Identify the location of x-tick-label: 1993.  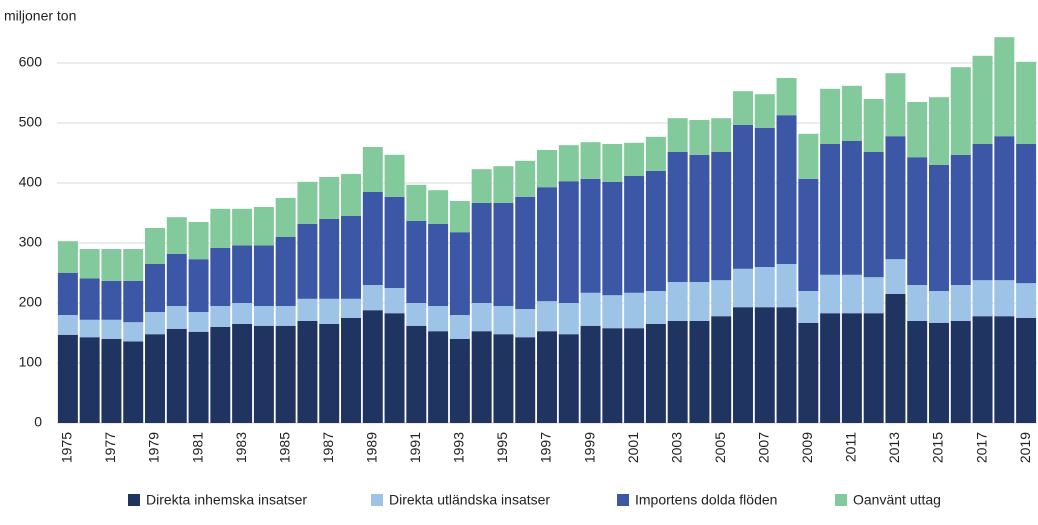
(459, 447).